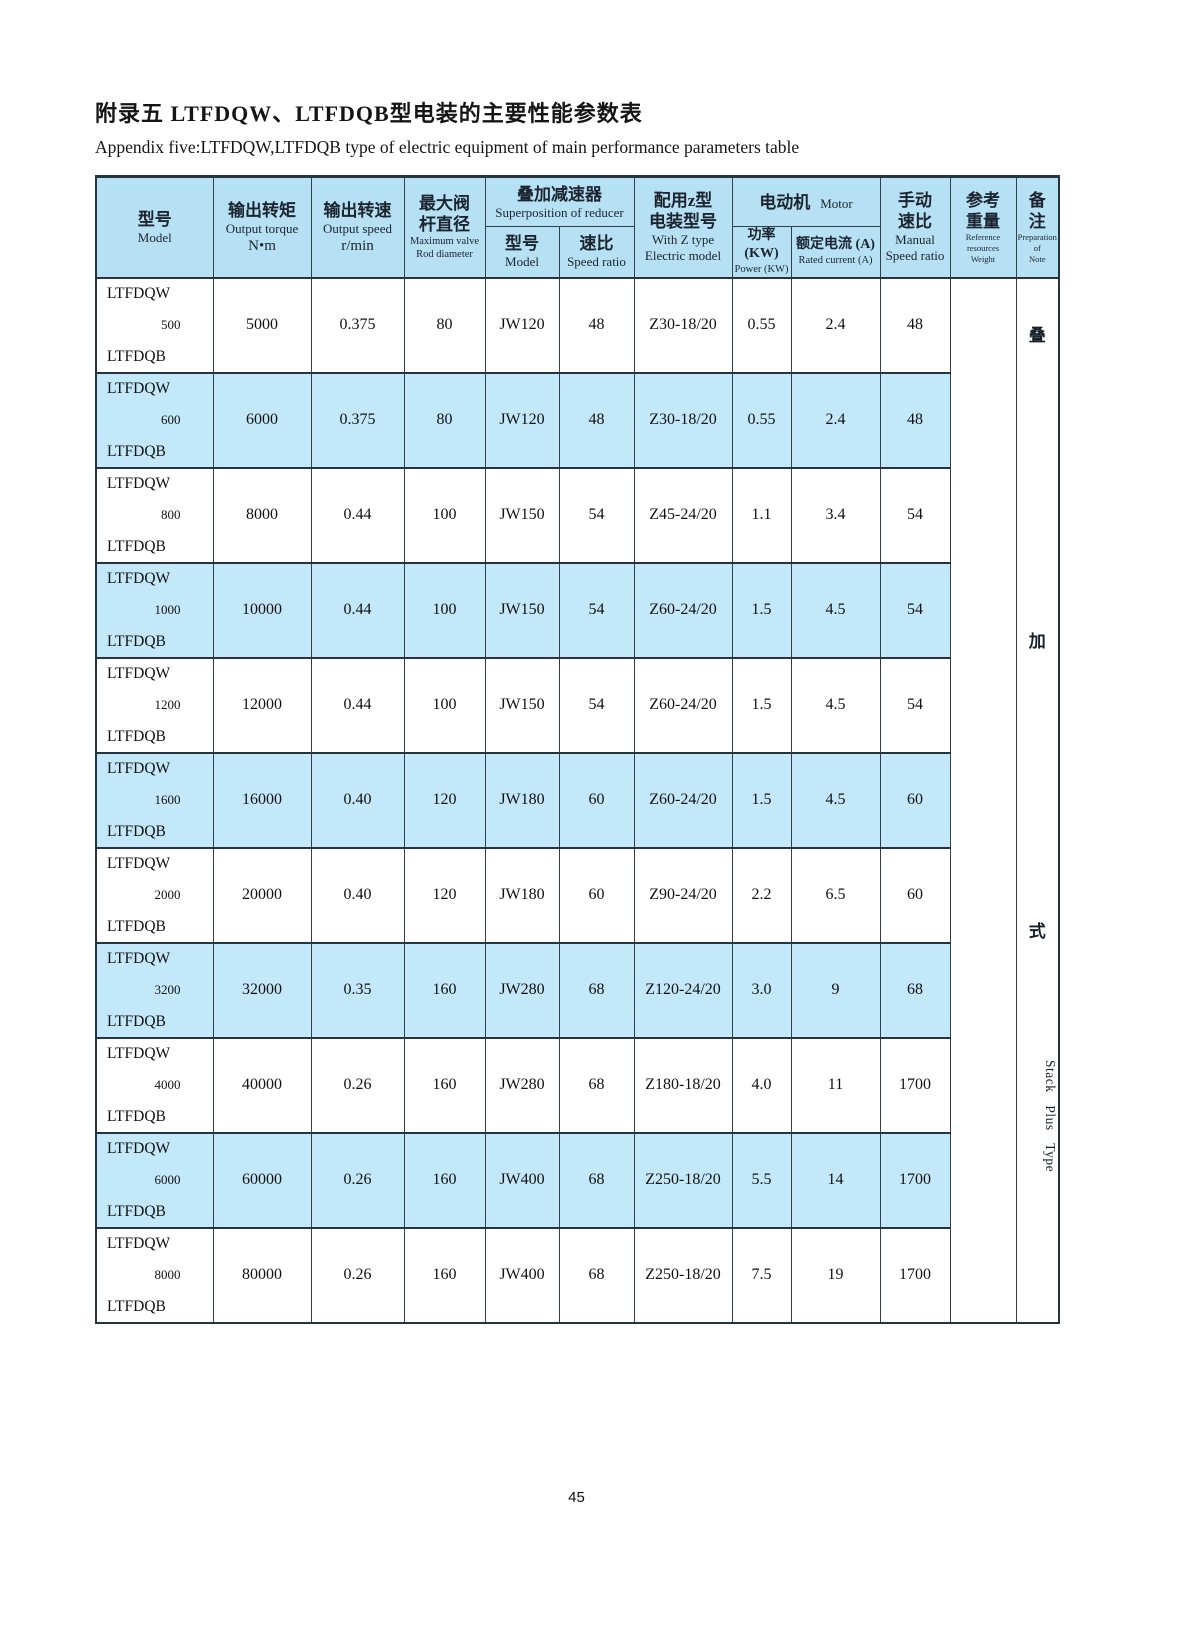  What do you see at coordinates (154, 990) in the screenshot?
I see `model-cell: LTFDQW 3200 LTFDQB` at bounding box center [154, 990].